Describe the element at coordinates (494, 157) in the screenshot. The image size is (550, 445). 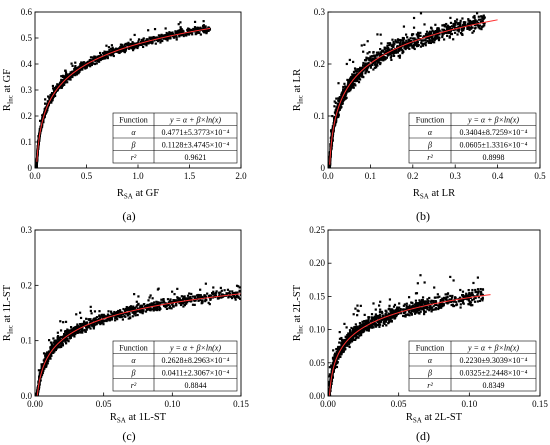
I see `table-cell: 0.8998` at that location.